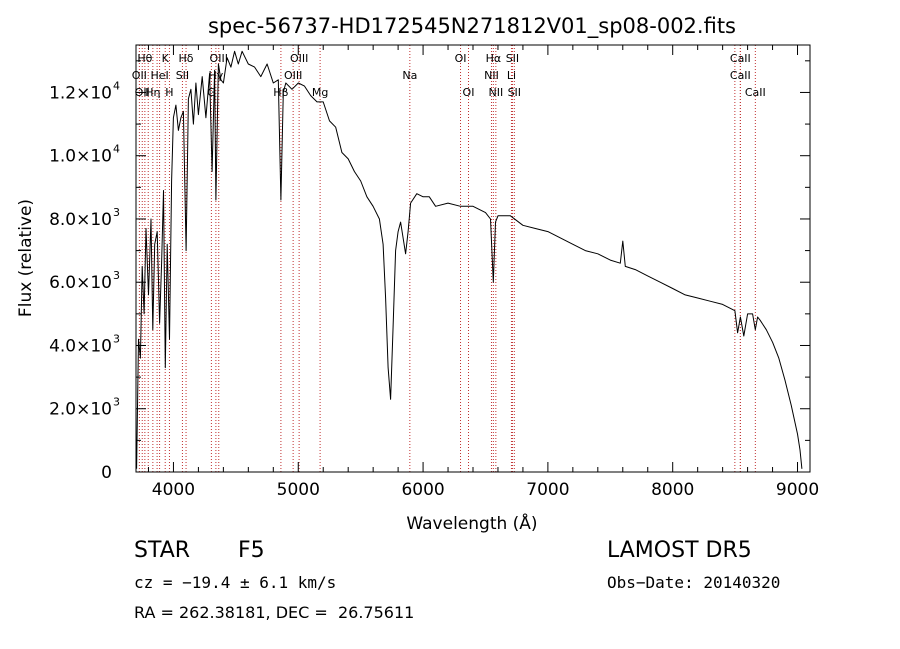  What do you see at coordinates (162, 550) in the screenshot?
I see `object-class: STAR` at bounding box center [162, 550].